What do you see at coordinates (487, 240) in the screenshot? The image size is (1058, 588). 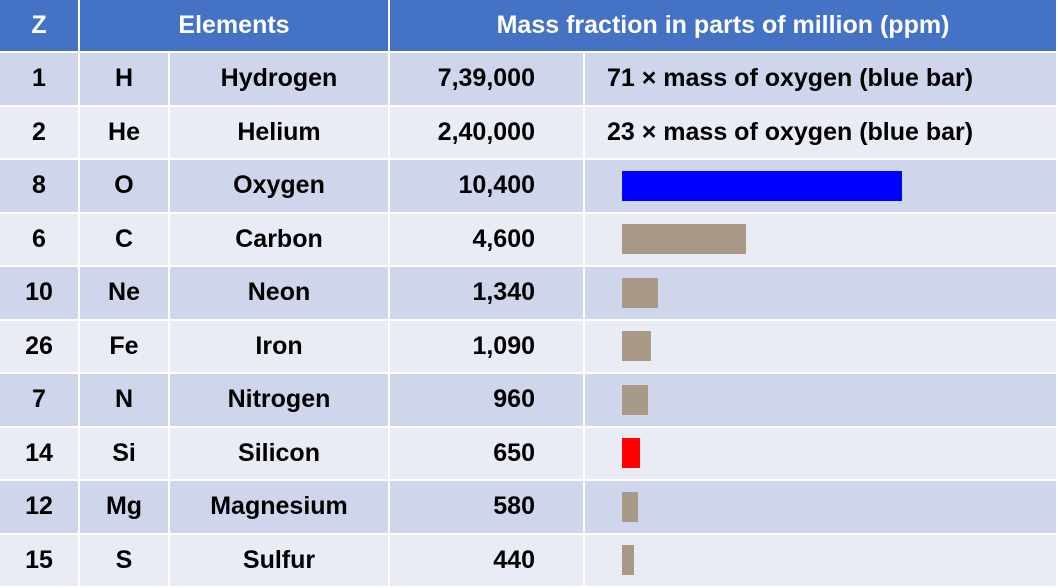 I see `mass-cell: 4,600` at bounding box center [487, 240].